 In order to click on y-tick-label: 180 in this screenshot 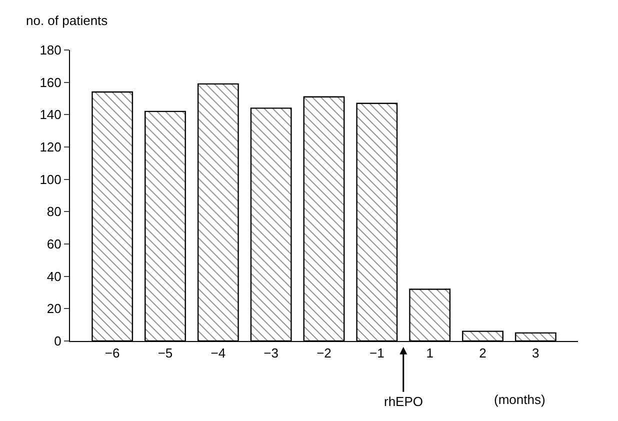, I will do `click(51, 50)`.